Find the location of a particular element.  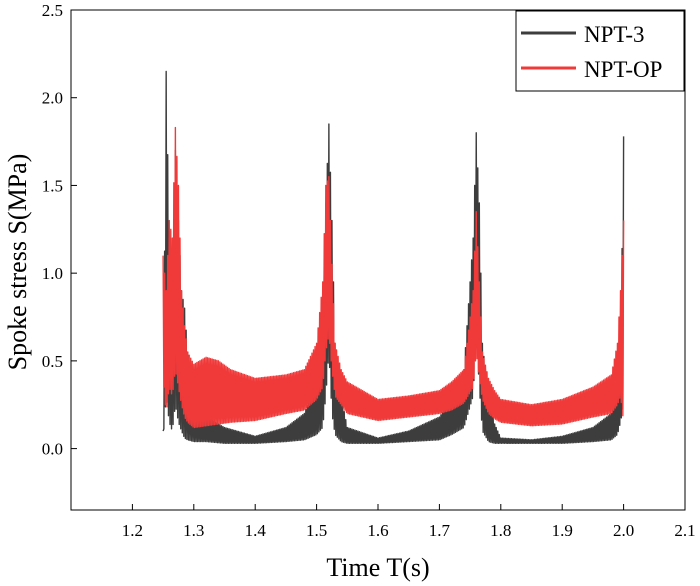

y-tick-label: 0.5 is located at coordinates (52, 361).